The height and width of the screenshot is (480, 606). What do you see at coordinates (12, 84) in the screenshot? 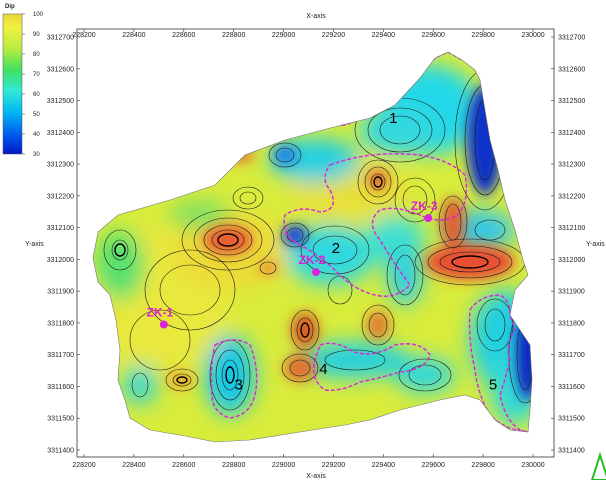
I see `colorbar-gradient` at bounding box center [12, 84].